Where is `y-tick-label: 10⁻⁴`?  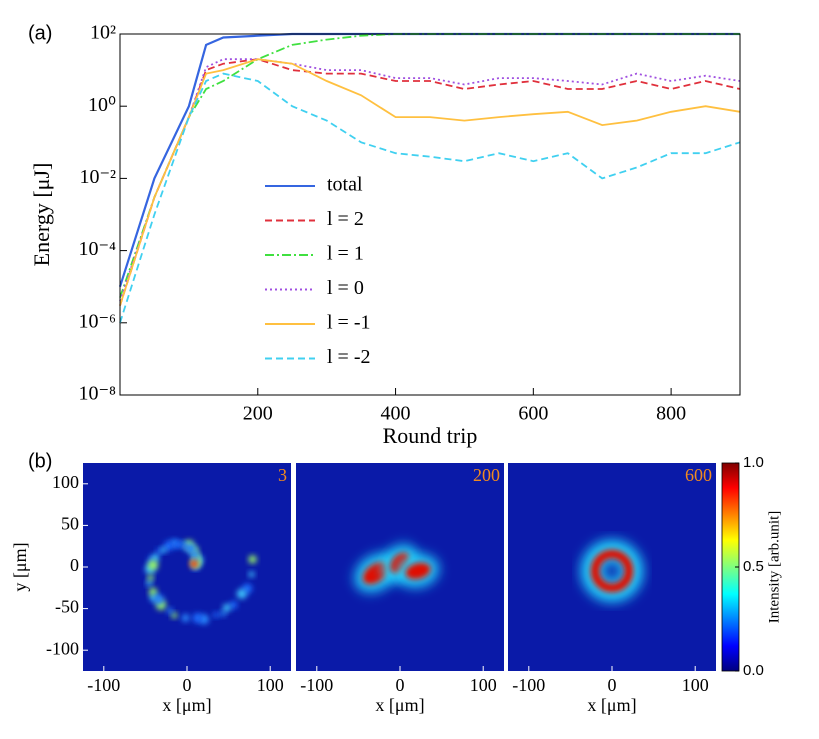
y-tick-label: 10⁻⁴ is located at coordinates (97, 249).